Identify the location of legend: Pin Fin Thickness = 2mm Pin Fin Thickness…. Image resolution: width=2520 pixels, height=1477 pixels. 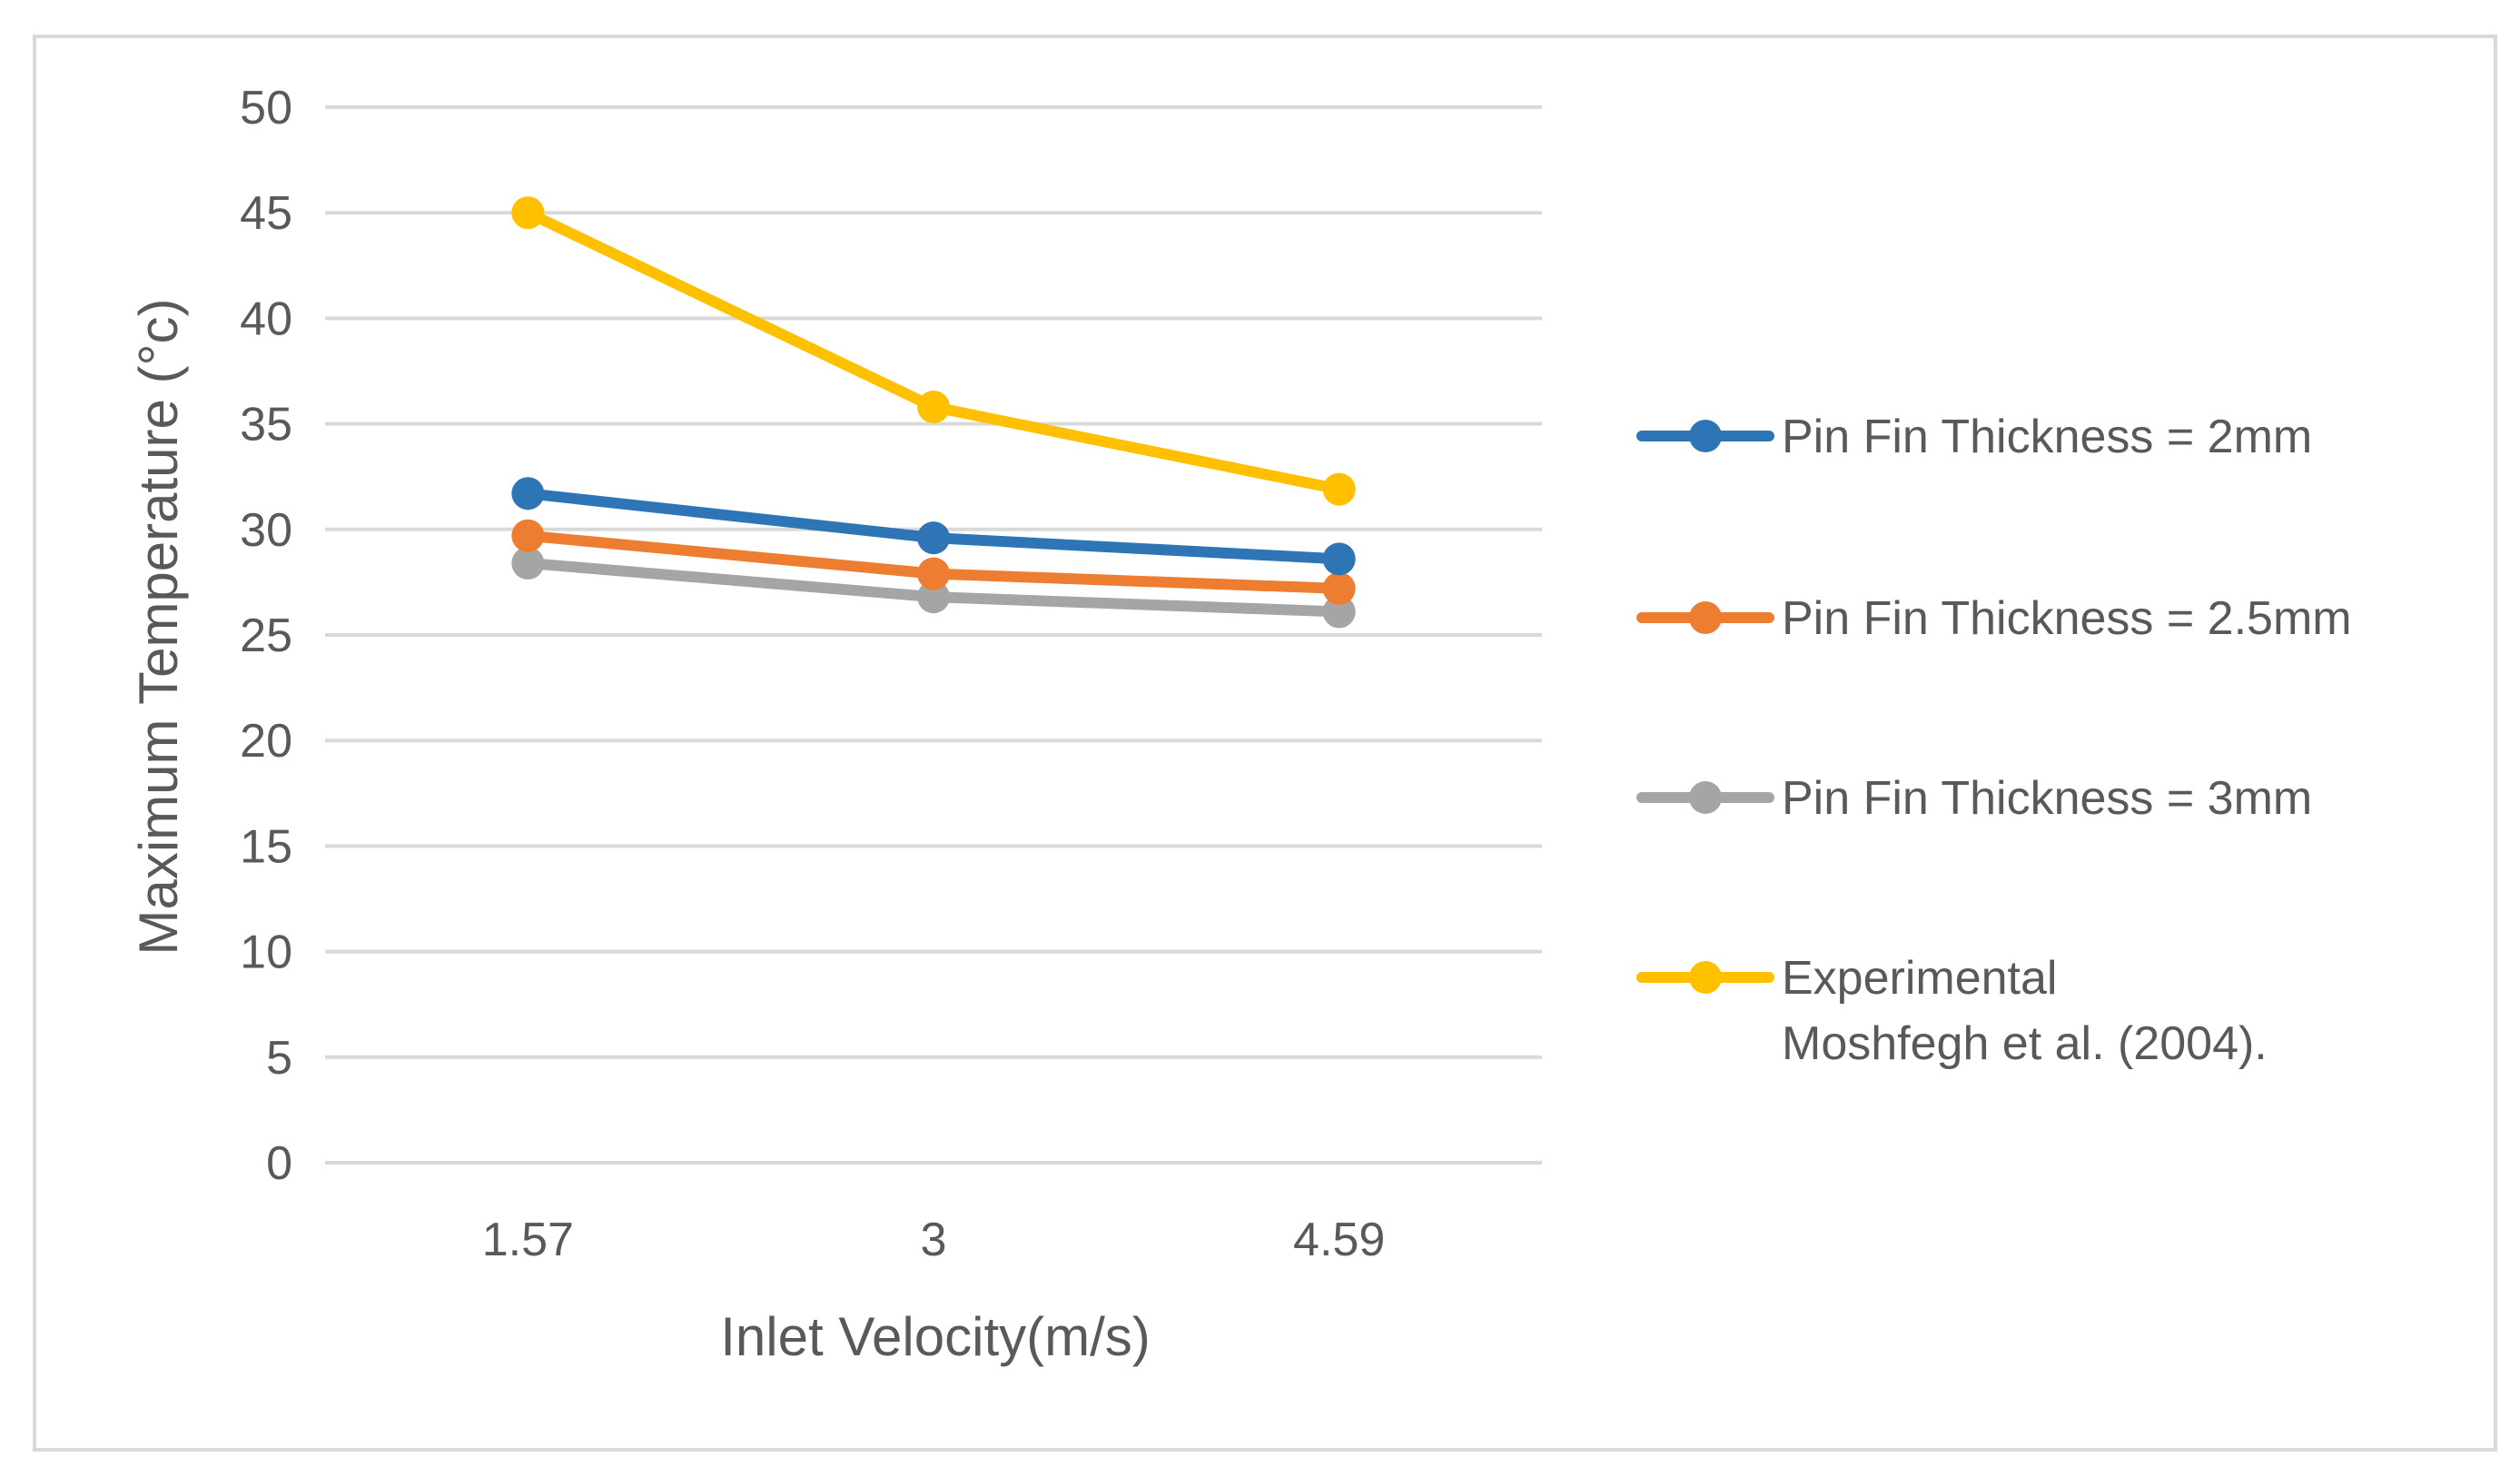
(1994, 741).